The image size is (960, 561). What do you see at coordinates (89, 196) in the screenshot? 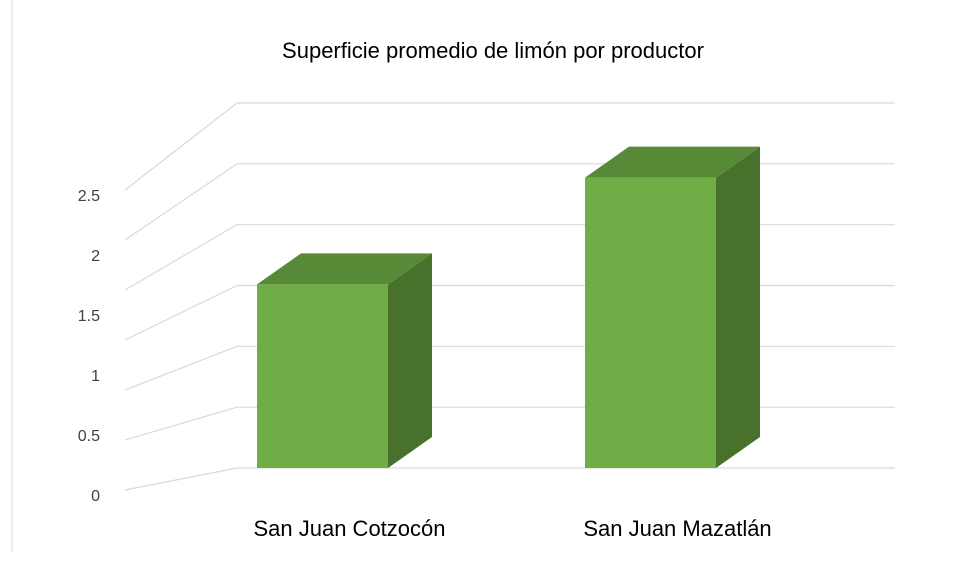
I see `y-tick-label: 2.5` at bounding box center [89, 196].